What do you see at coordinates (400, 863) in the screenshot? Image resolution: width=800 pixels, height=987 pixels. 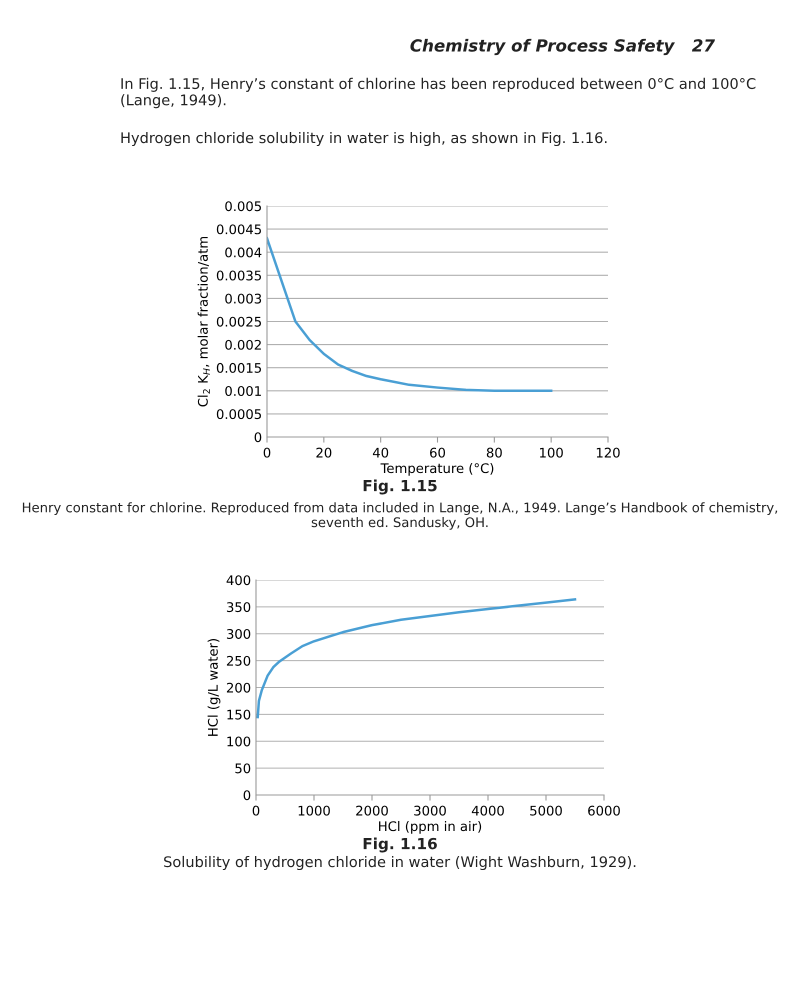 I see `text: Solubility of hydrogen chloride in water (Wight Washburn, 1929).` at bounding box center [400, 863].